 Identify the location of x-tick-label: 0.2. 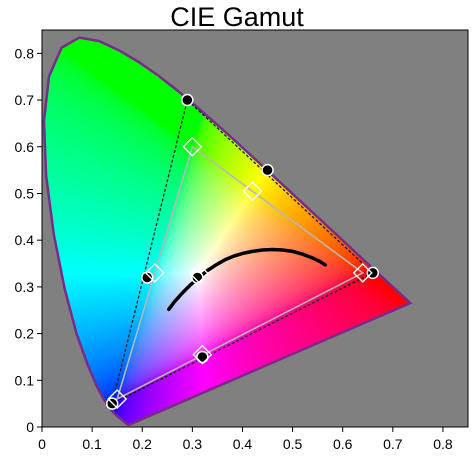
(143, 444).